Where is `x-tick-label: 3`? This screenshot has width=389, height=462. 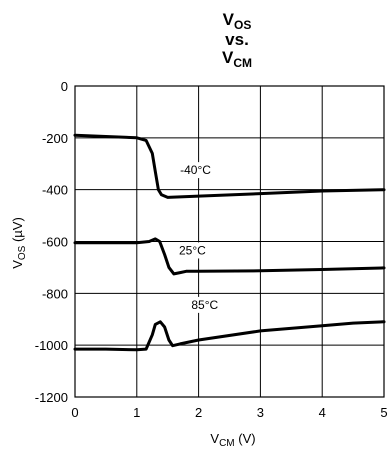 x-tick-label: 3 is located at coordinates (260, 412).